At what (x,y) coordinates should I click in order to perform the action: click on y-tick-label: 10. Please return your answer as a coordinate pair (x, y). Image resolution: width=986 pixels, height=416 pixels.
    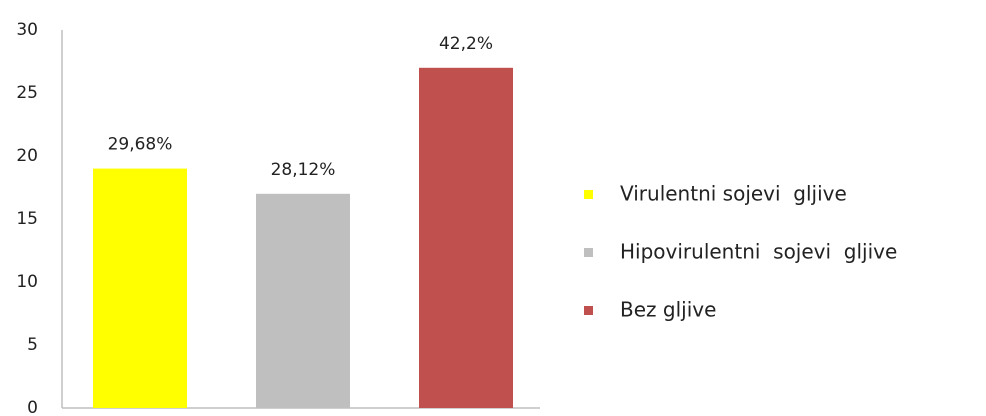
    Looking at the image, I should click on (27, 282).